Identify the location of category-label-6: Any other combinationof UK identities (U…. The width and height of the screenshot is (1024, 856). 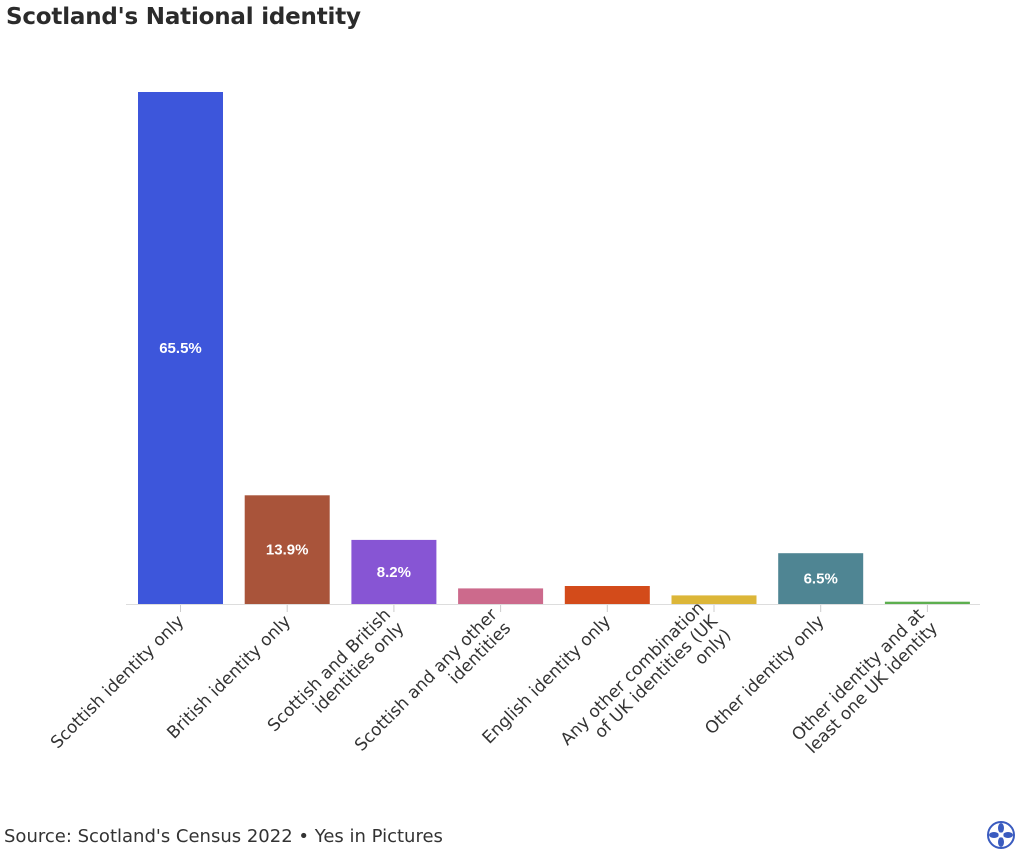
(646, 687).